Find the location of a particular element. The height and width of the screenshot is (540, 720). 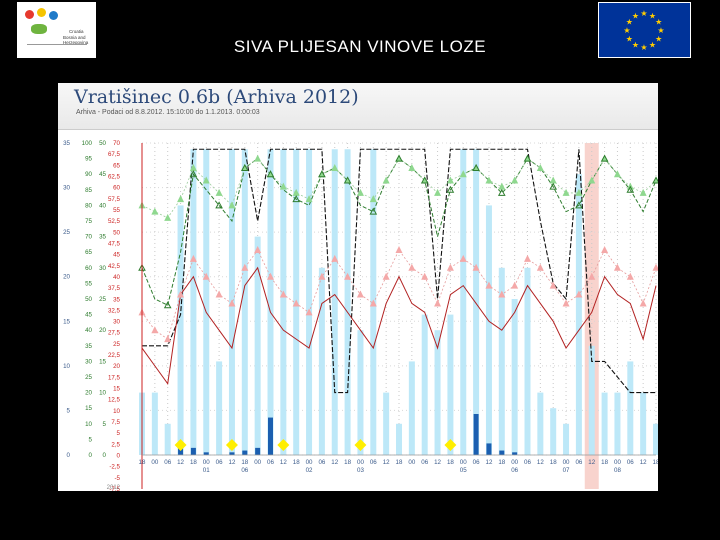

leaf-wetness-marker is located at coordinates (450, 445).